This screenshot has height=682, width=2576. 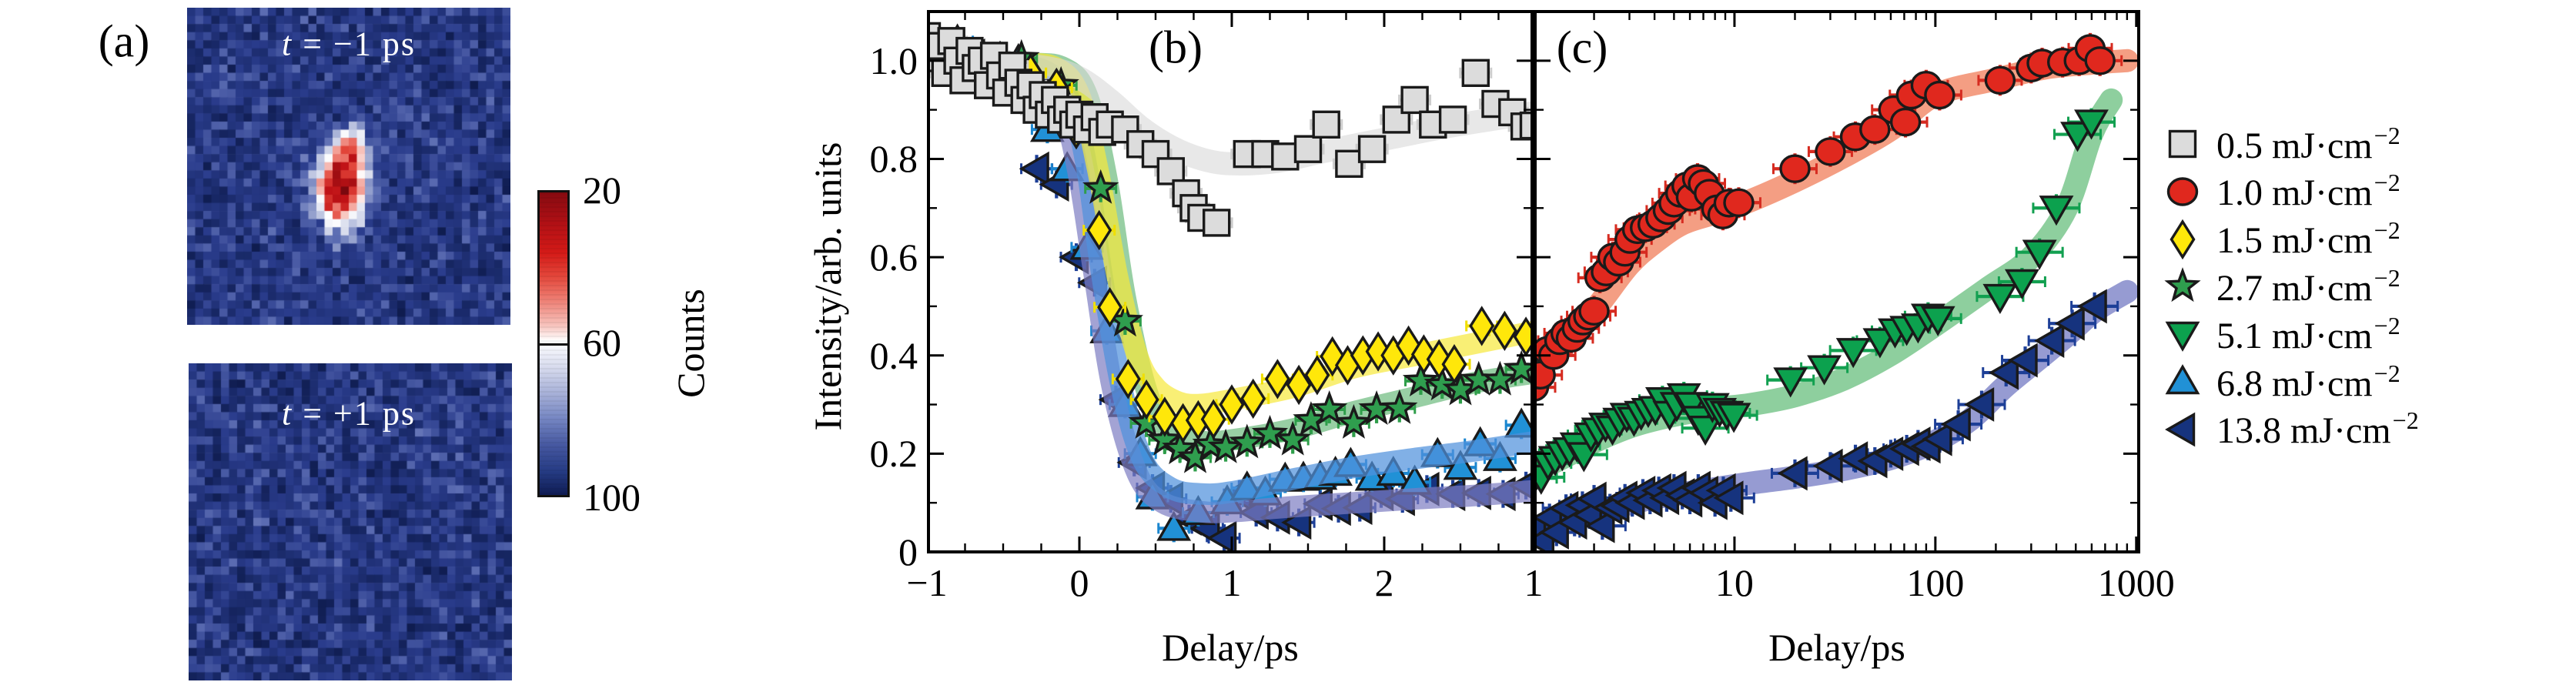 I want to click on x-tick-label: 10, so click(x=1734, y=582).